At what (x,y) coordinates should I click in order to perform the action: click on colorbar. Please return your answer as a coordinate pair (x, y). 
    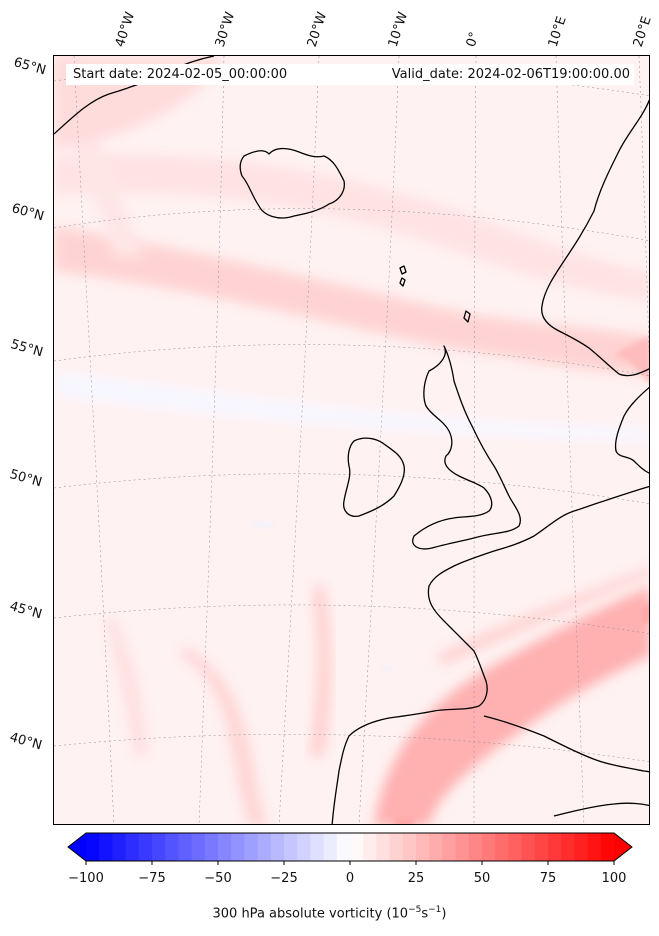
    Looking at the image, I should click on (350, 848).